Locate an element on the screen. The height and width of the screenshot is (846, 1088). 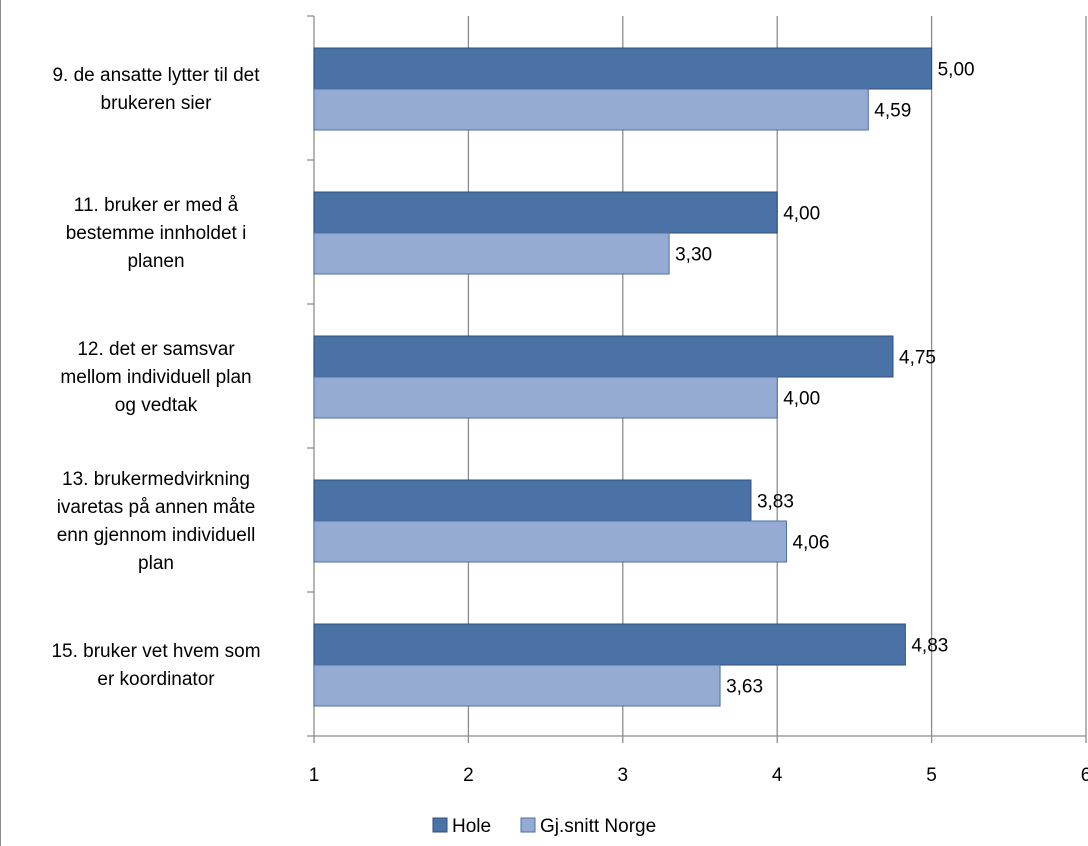
category-label-line: enn gjennom individuell is located at coordinates (156, 535).